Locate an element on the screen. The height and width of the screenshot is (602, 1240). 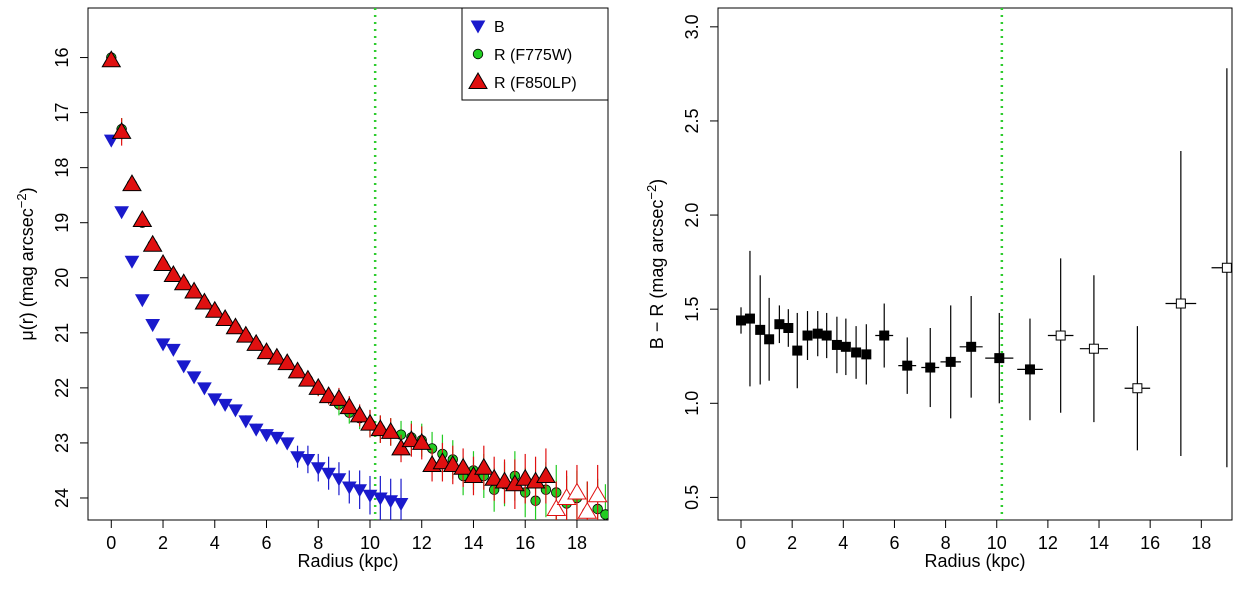
y-axis-label: B − R (mag arcsec−2) is located at coordinates (655, 264).